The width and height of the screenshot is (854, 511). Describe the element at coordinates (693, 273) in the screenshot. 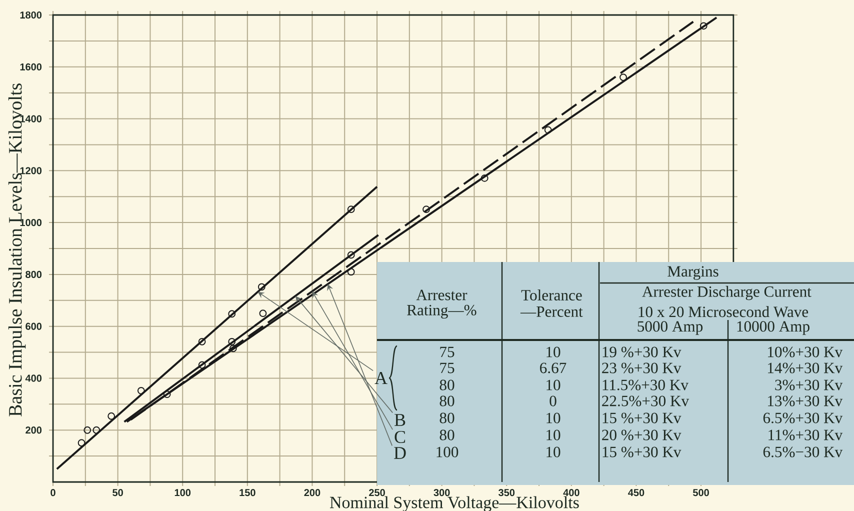

I see `annotation: Margins` at that location.